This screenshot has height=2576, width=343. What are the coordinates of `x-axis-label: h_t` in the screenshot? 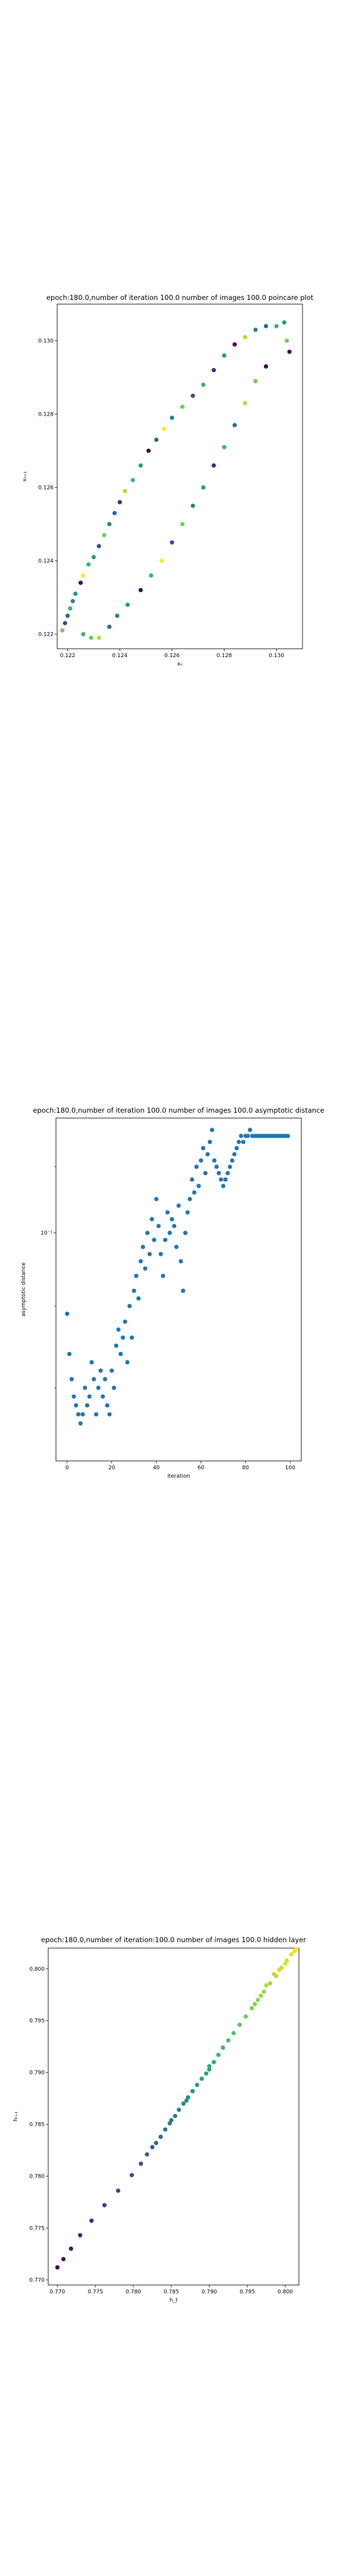 It's located at (174, 2301).